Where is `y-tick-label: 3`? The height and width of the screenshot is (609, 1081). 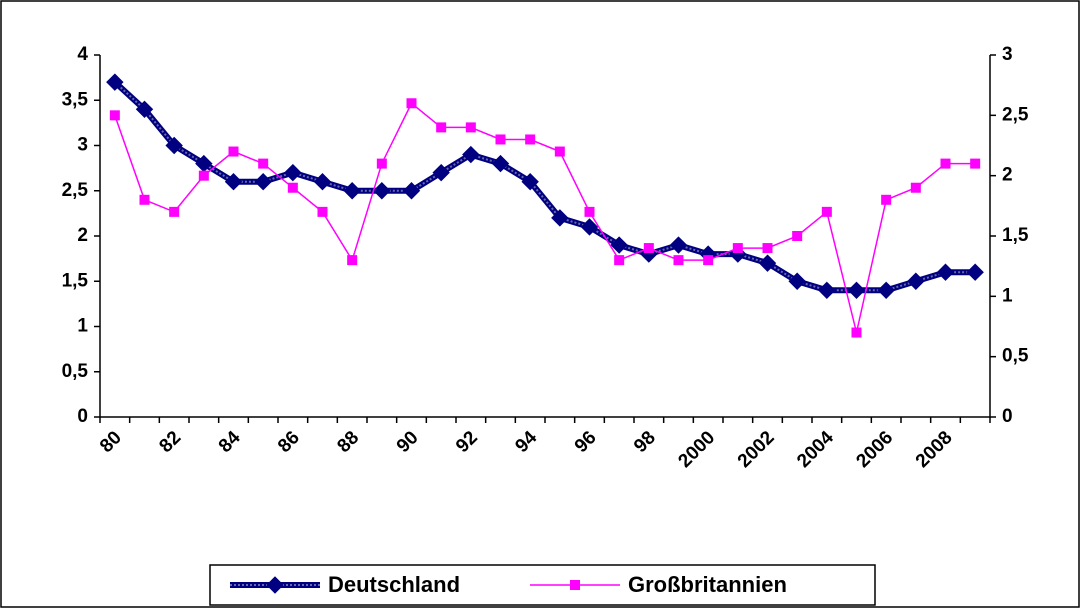
y-tick-label: 3 is located at coordinates (82, 145).